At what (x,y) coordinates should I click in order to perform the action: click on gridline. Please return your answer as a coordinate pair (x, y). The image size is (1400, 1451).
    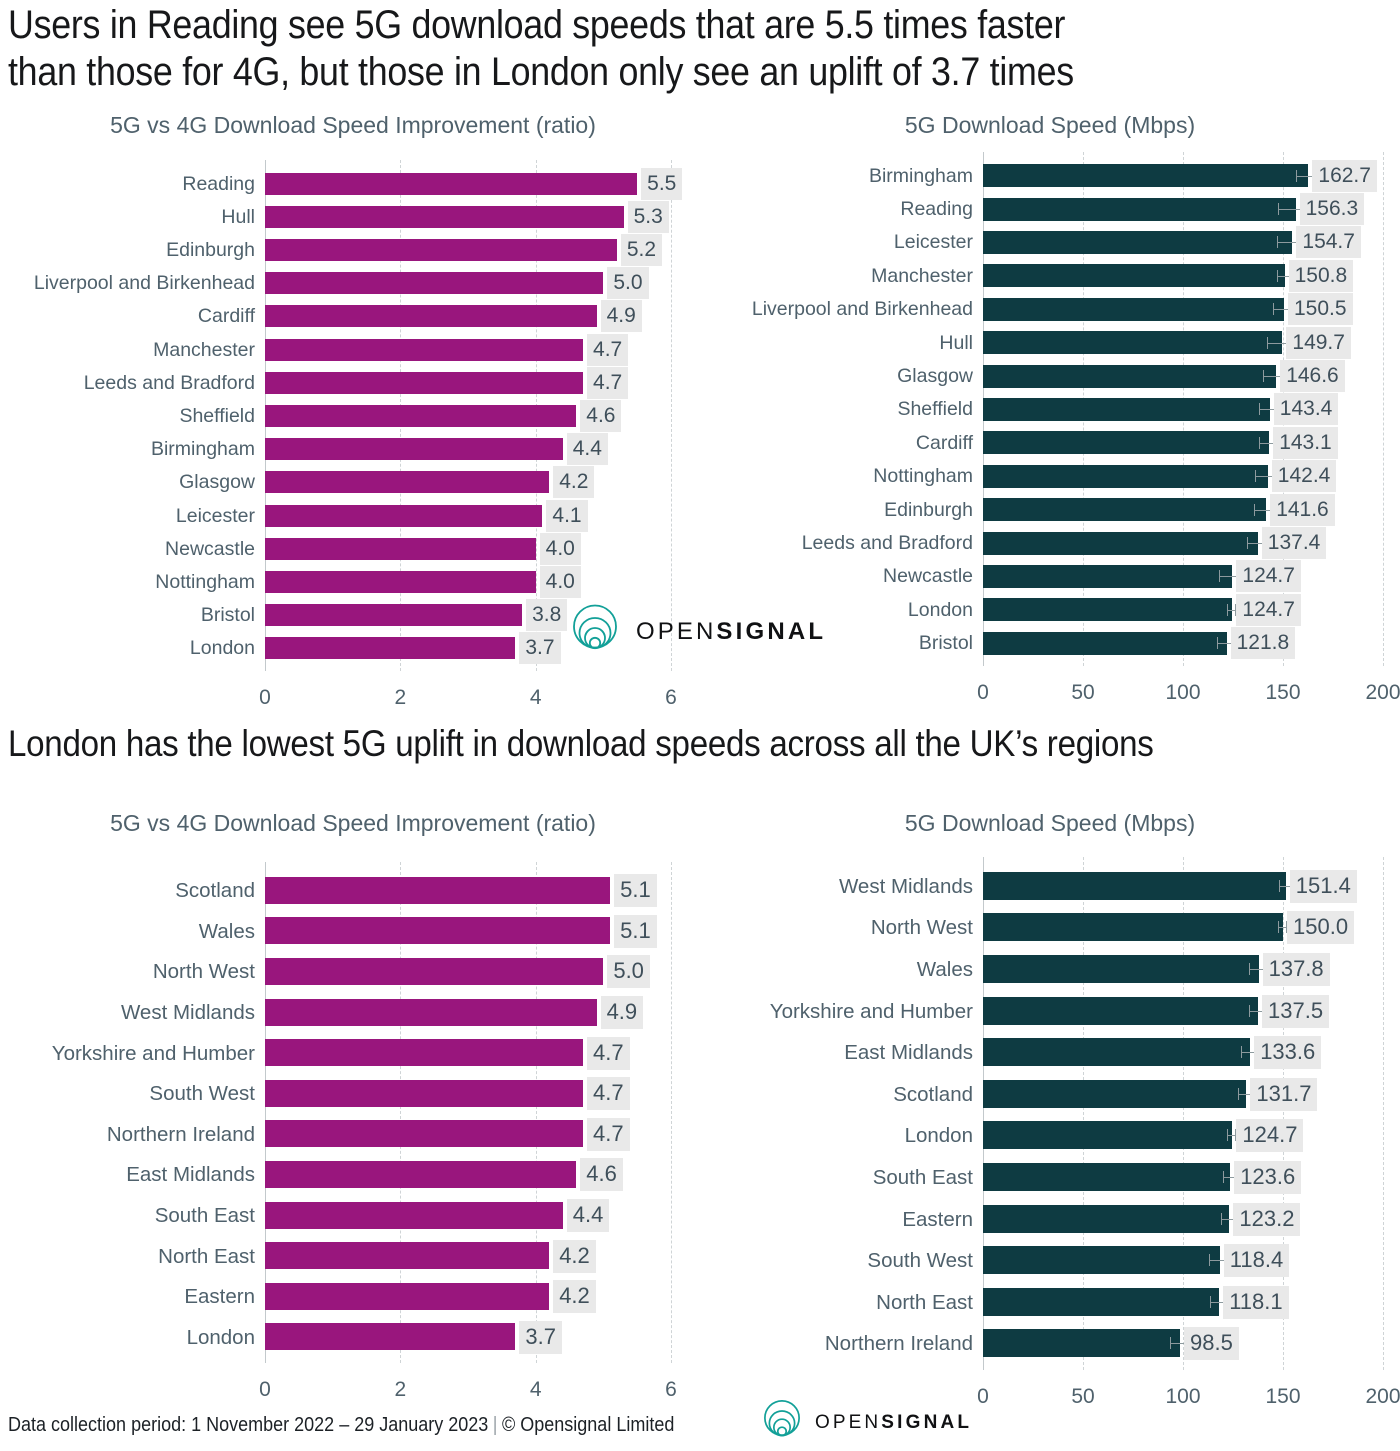
    Looking at the image, I should click on (1383, 409).